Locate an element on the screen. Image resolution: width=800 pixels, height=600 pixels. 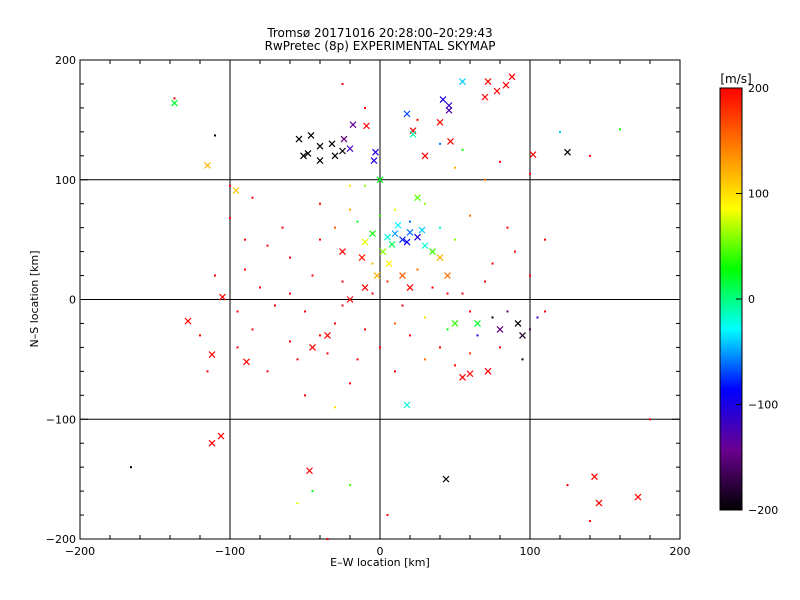
x-tick-label: 100 is located at coordinates (530, 551).